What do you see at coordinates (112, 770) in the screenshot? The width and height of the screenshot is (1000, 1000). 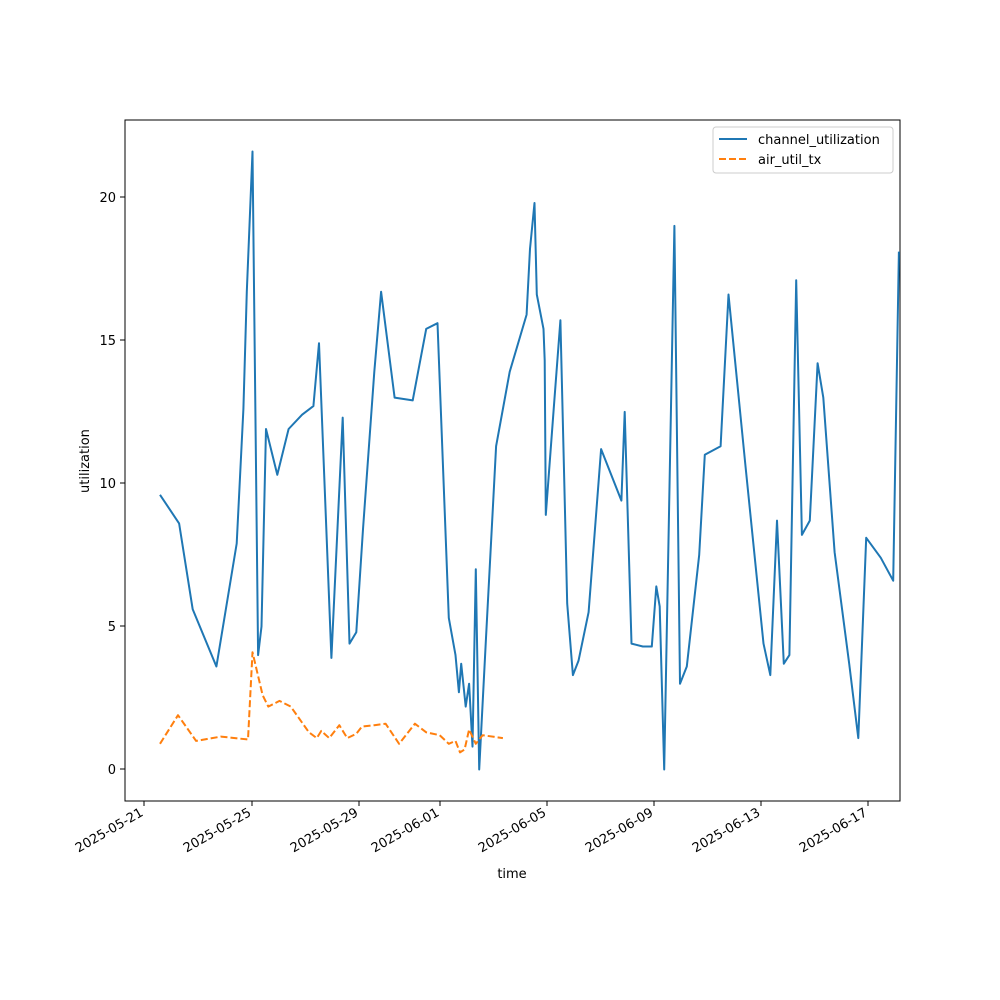 I see `y-tick-label: 0` at bounding box center [112, 770].